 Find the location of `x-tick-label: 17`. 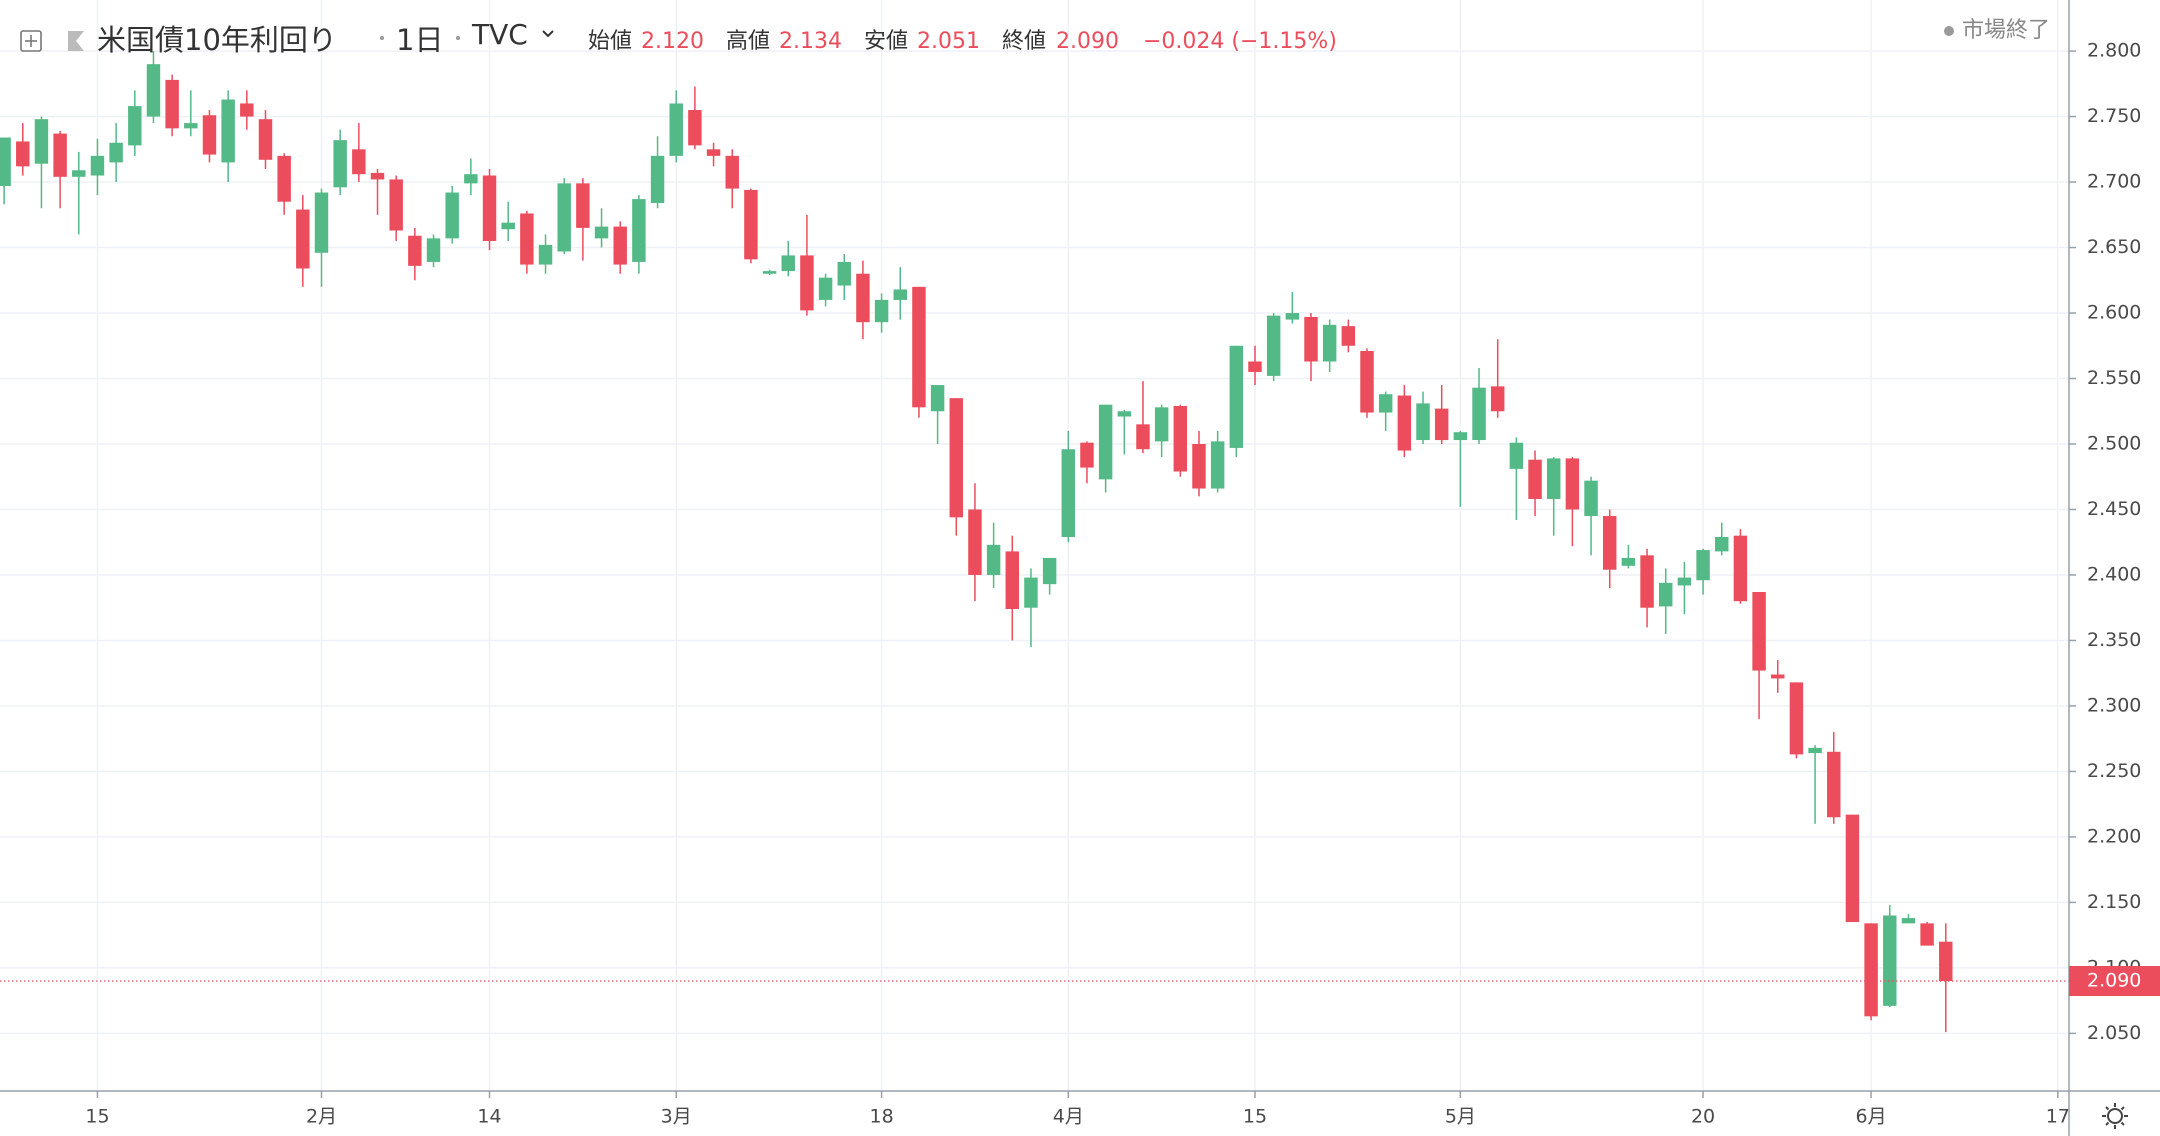

x-tick-label: 17 is located at coordinates (2058, 1117).